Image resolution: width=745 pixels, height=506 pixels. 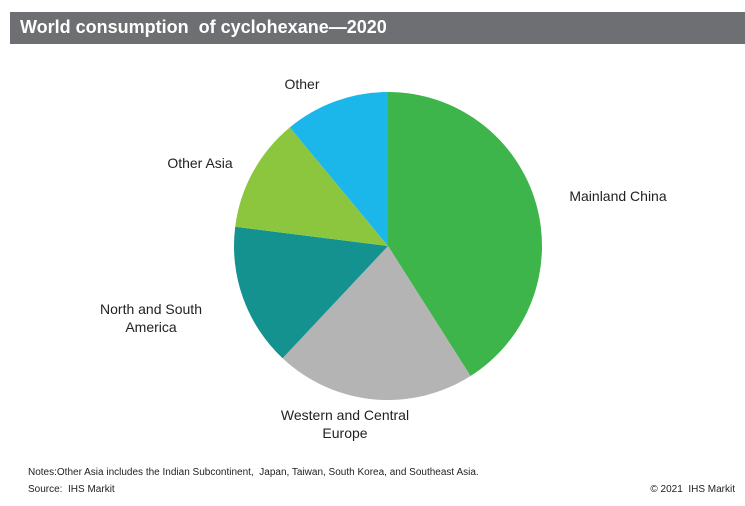 I want to click on chart-title: World consumption of cyclohexane—2020, so click(x=203, y=27).